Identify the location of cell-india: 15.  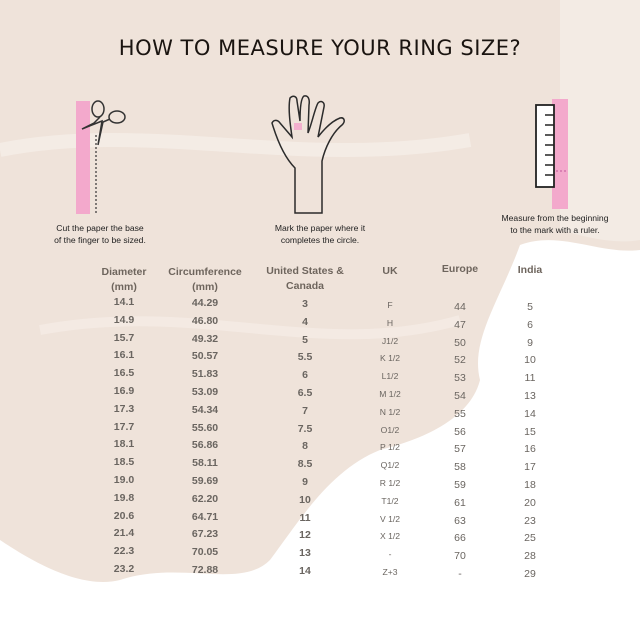
(530, 431).